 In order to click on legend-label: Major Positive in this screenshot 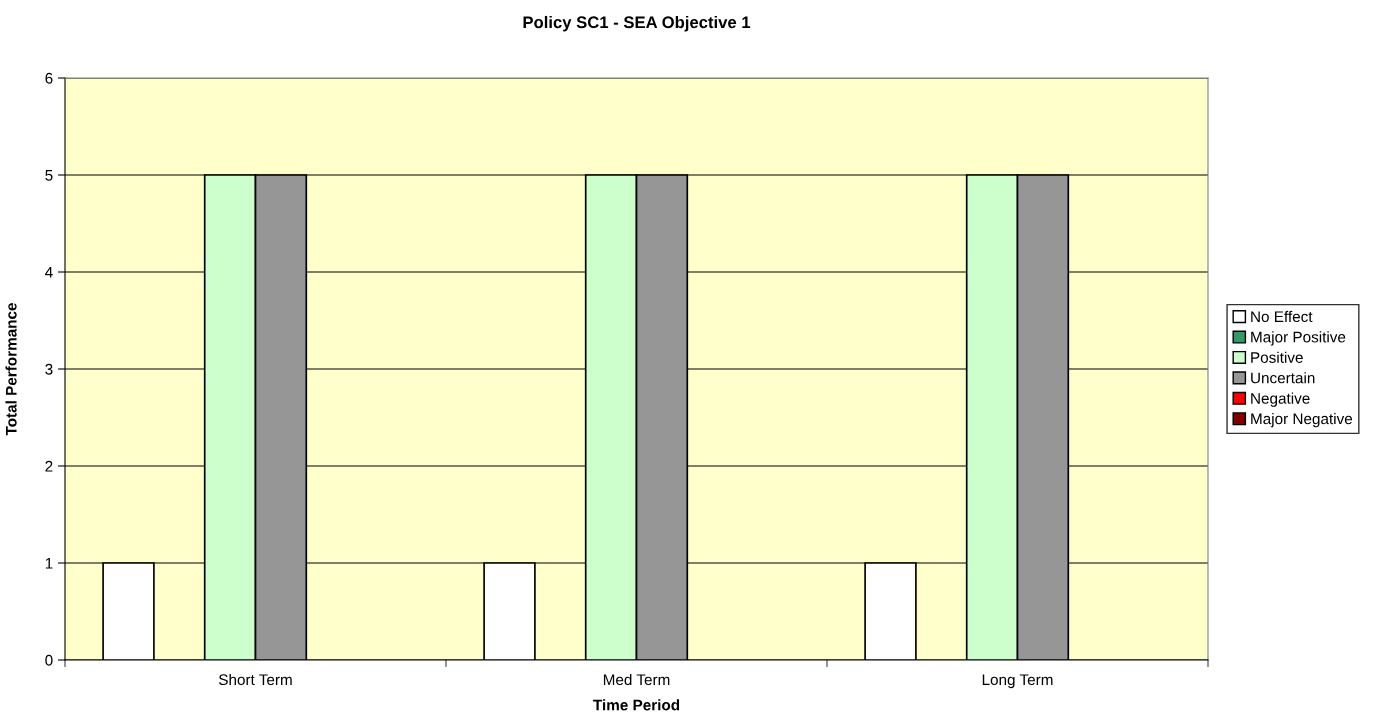, I will do `click(1298, 338)`.